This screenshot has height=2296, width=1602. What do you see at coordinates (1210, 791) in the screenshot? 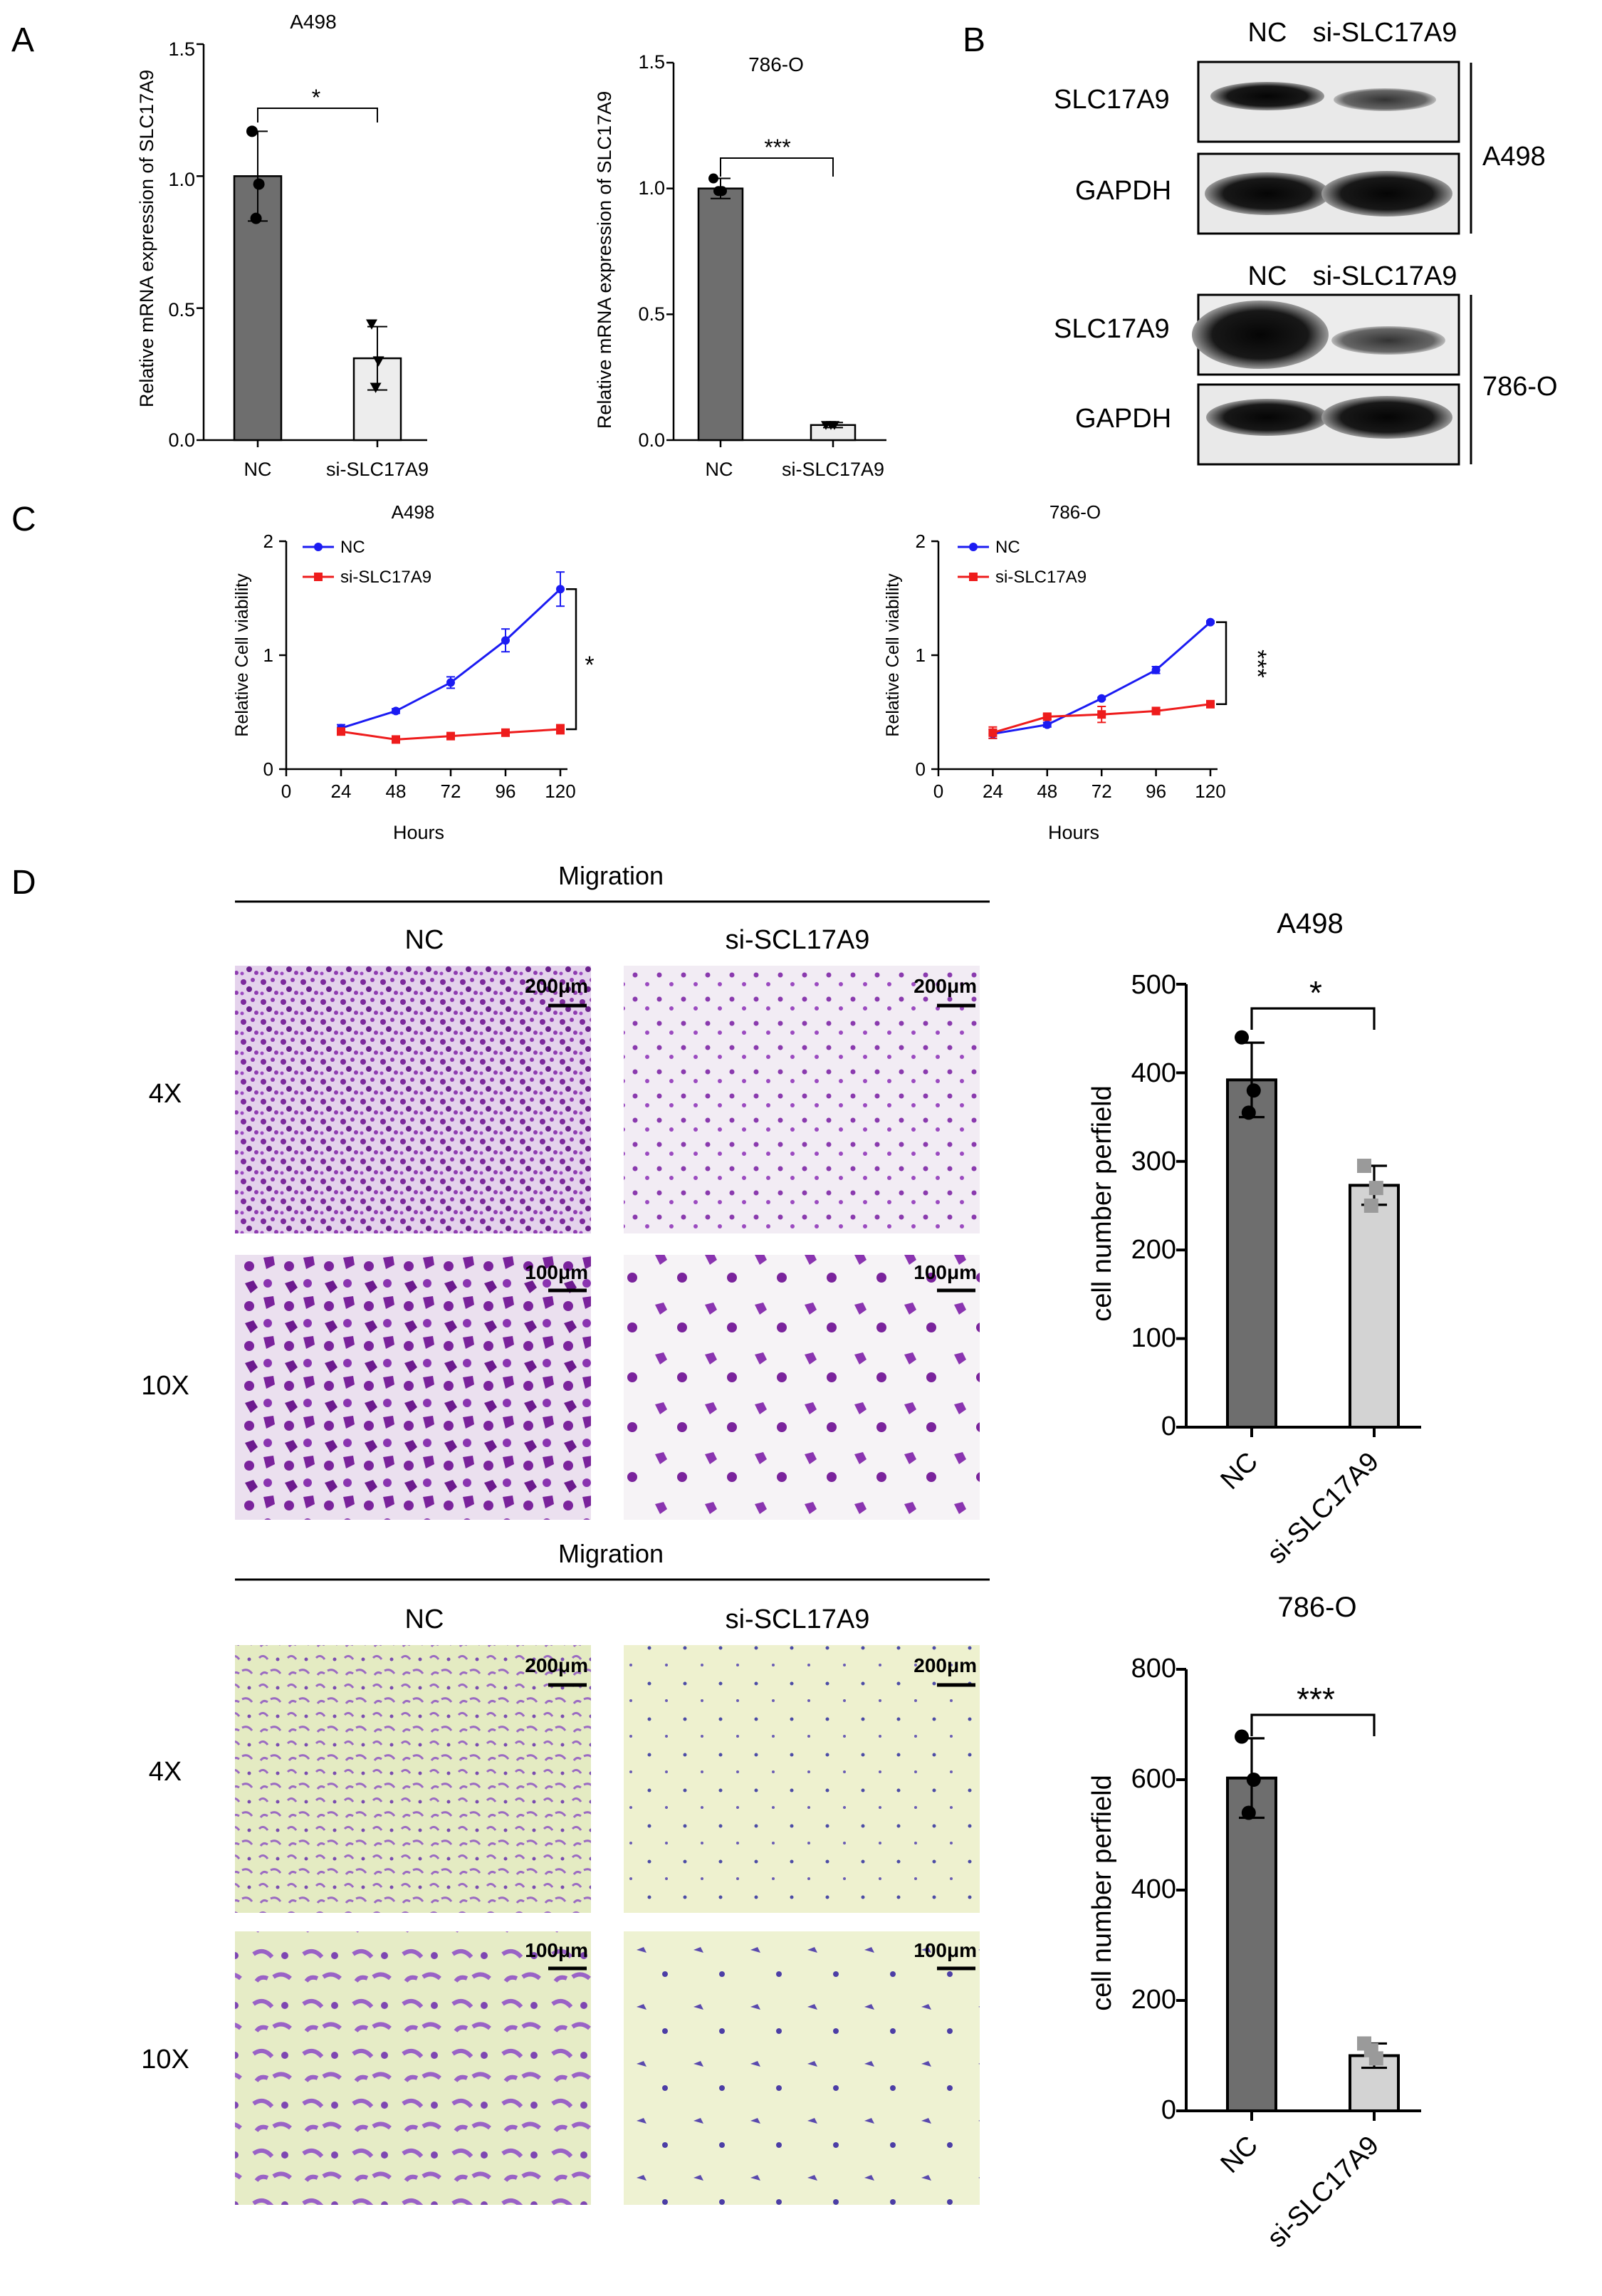
I see `x-tick-label: 120` at bounding box center [1210, 791].